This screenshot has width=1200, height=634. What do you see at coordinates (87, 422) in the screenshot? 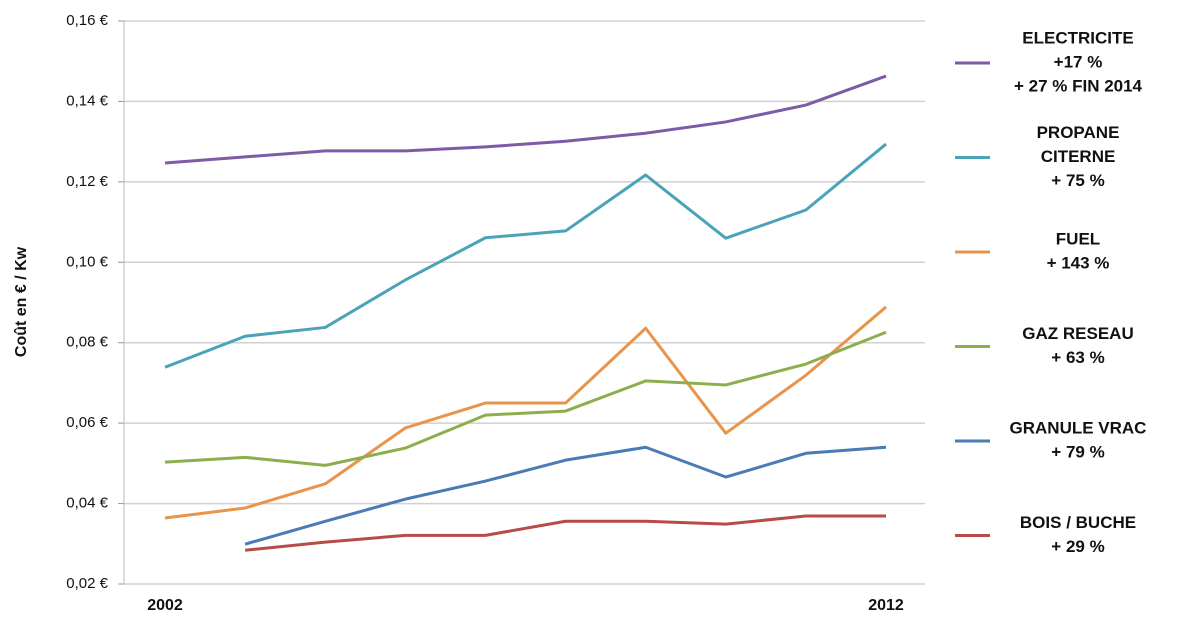
I see `y-tick-label: 0,06 €` at bounding box center [87, 422].